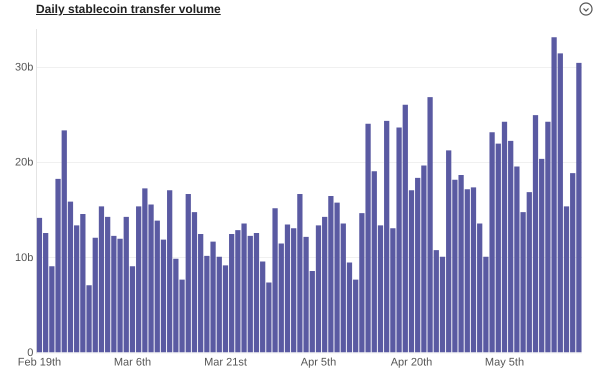 This screenshot has height=372, width=598. I want to click on chart-title: Daily stablecoin transfer volume, so click(128, 9).